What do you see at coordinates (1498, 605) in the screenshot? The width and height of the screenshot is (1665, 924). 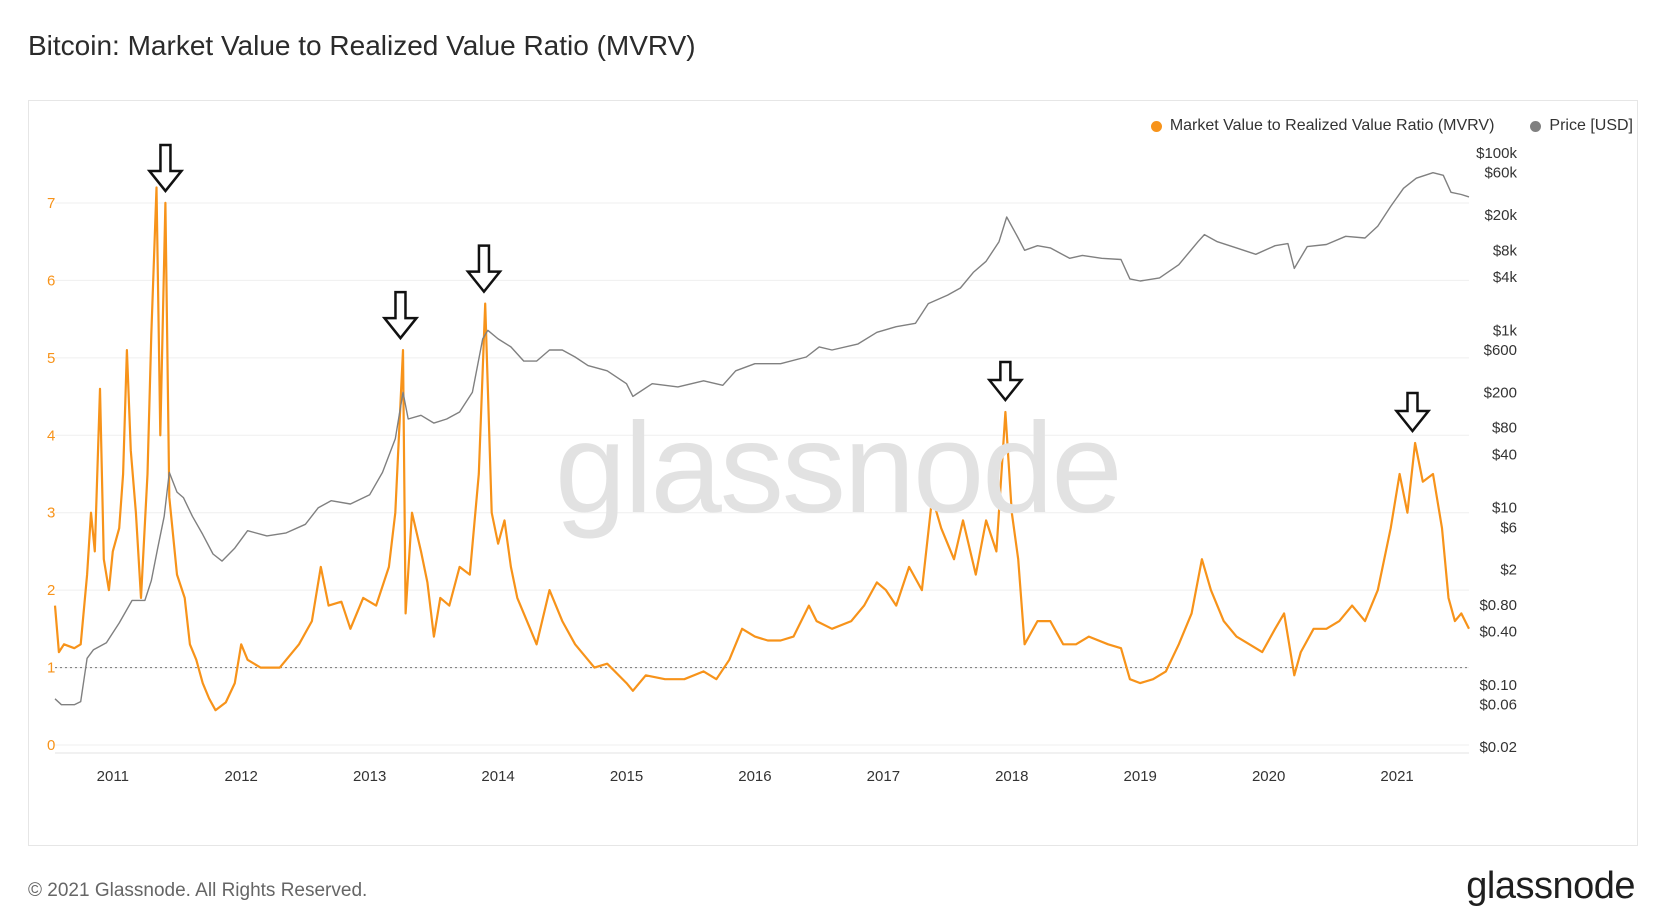 I see `y-right-tick-$0.80: $0.80` at bounding box center [1498, 605].